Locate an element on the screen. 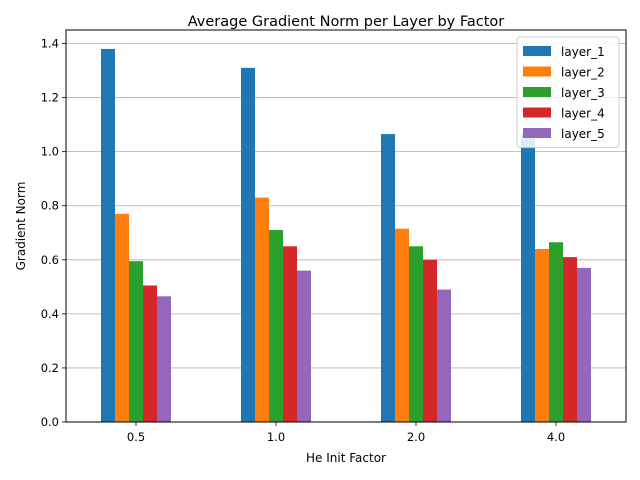  bar-layer_3-2.0 is located at coordinates (416, 334).